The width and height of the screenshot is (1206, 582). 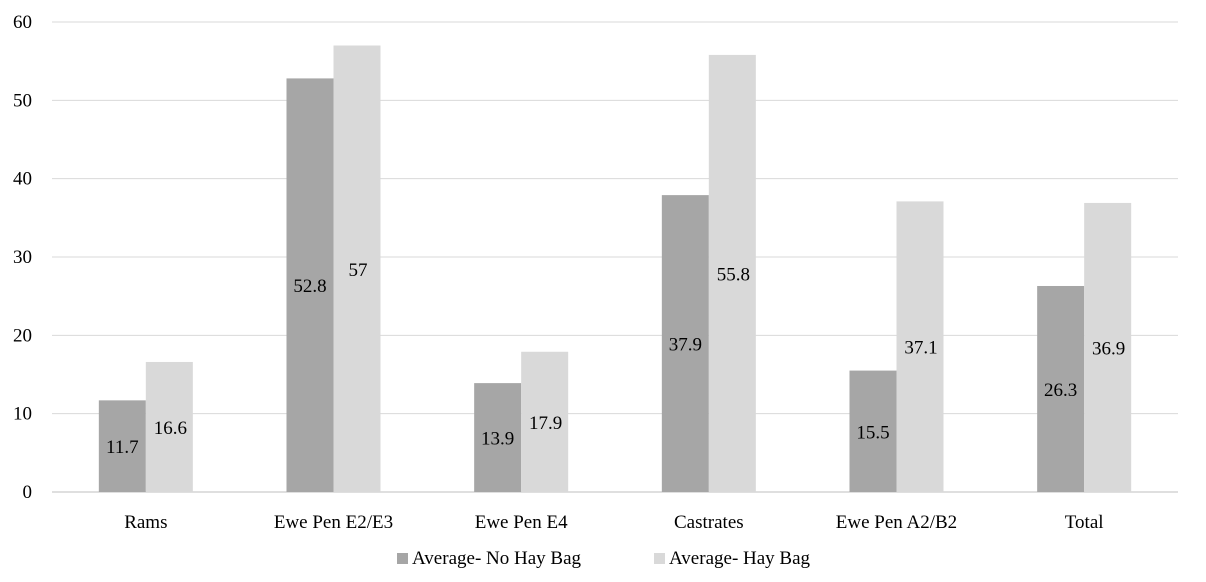 I want to click on data-label: 17.9, so click(x=545, y=423).